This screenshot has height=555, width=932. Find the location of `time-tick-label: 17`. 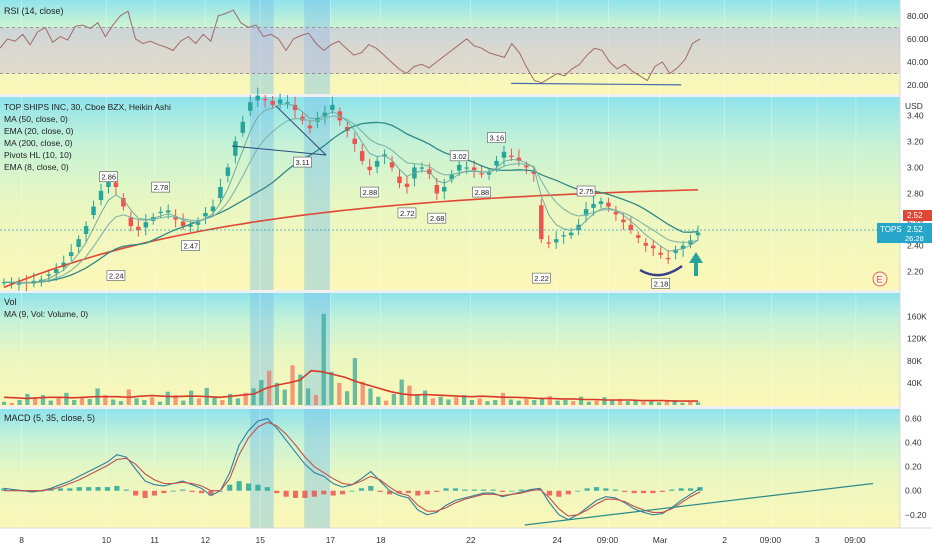

time-tick-label: 17 is located at coordinates (331, 540).